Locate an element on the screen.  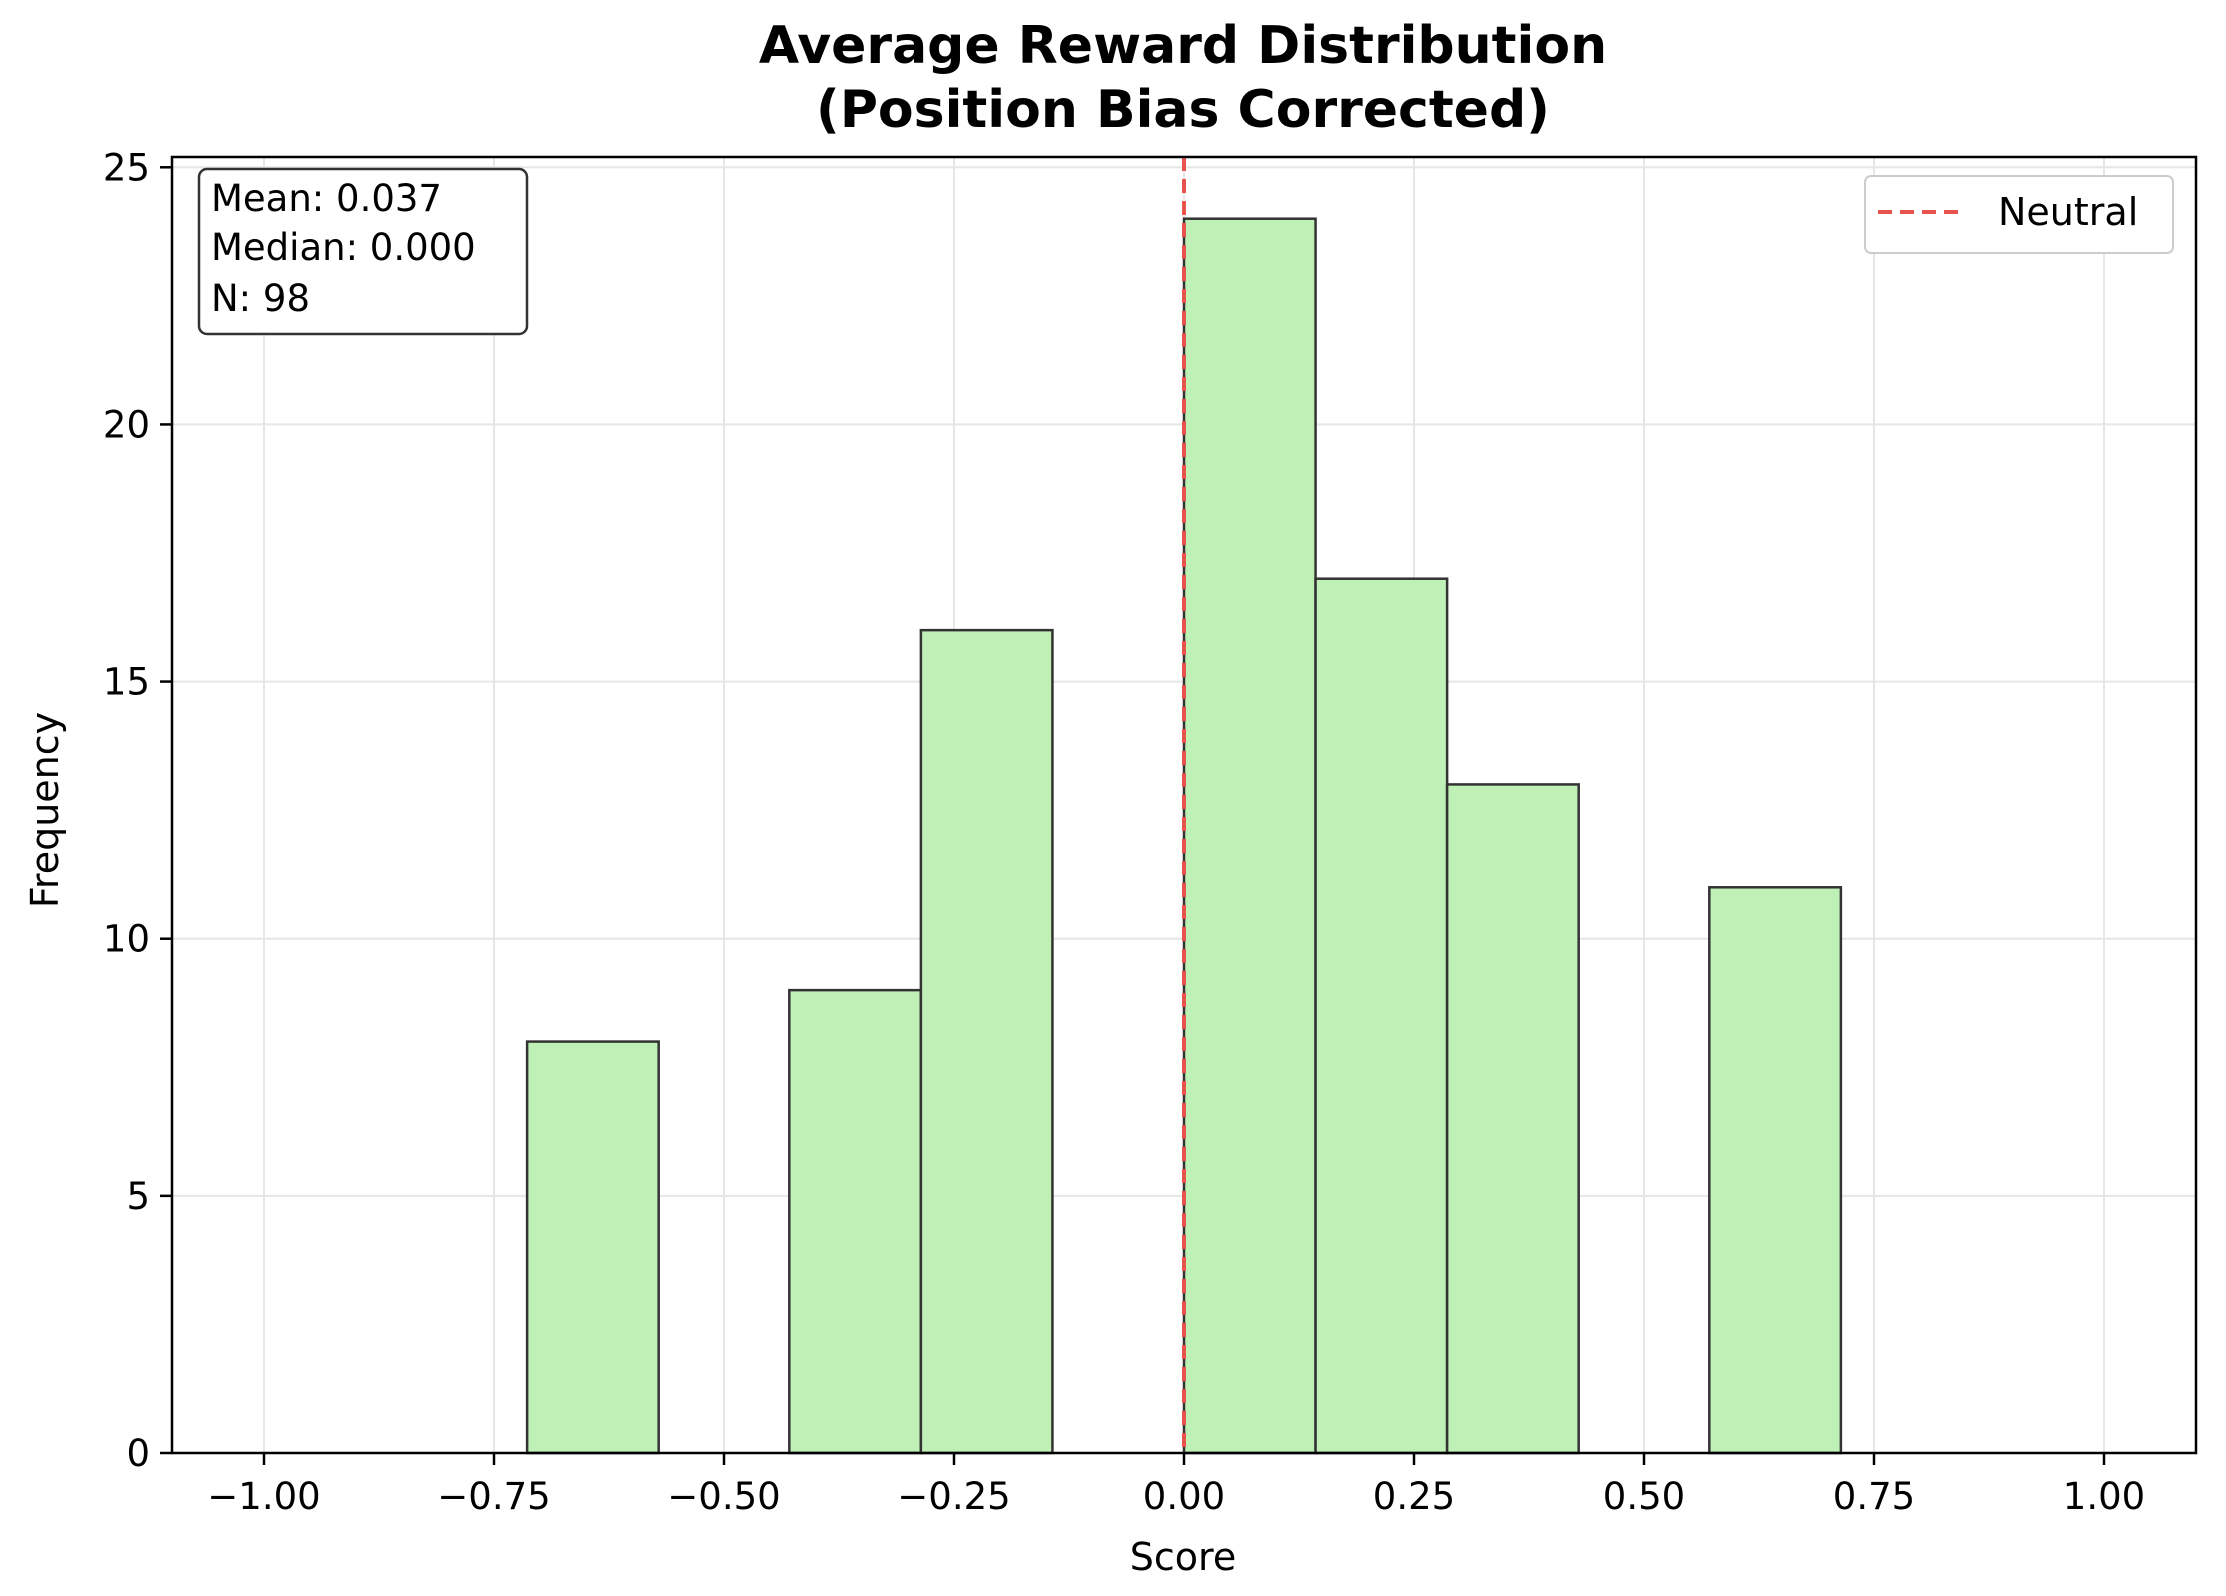
stats-count: N: 98 is located at coordinates (260, 298).